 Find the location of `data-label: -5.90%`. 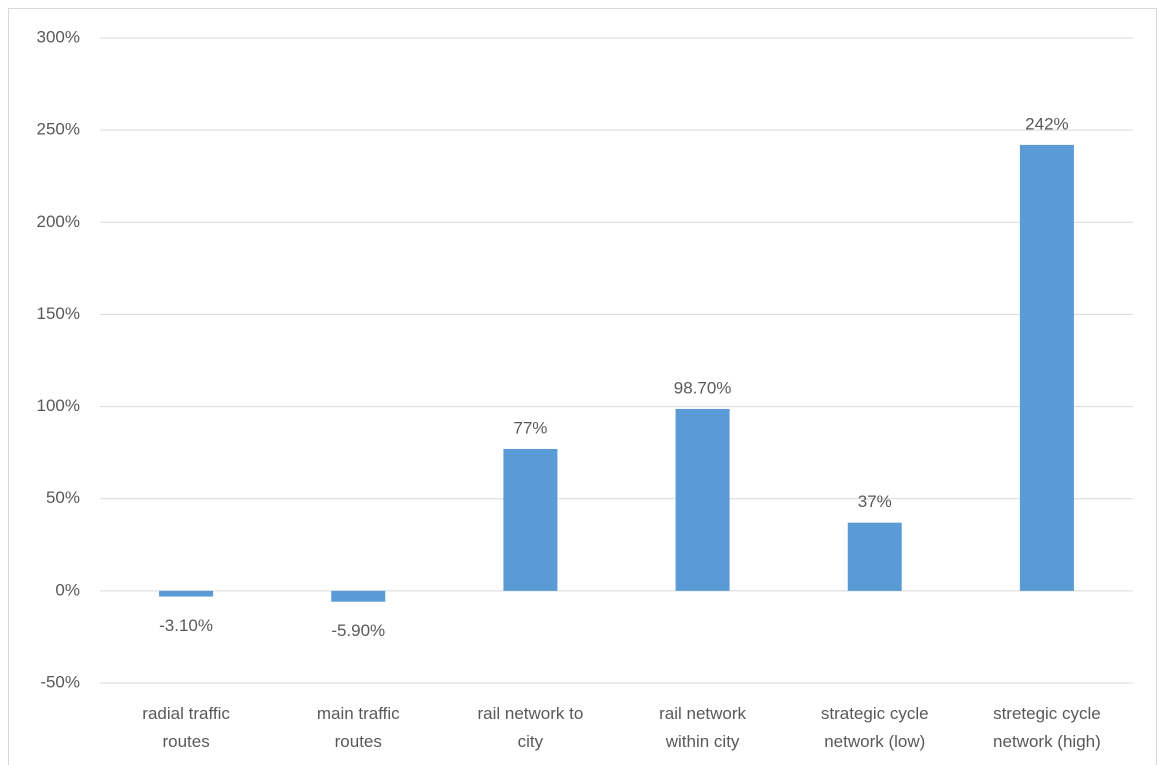

data-label: -5.90% is located at coordinates (358, 630).